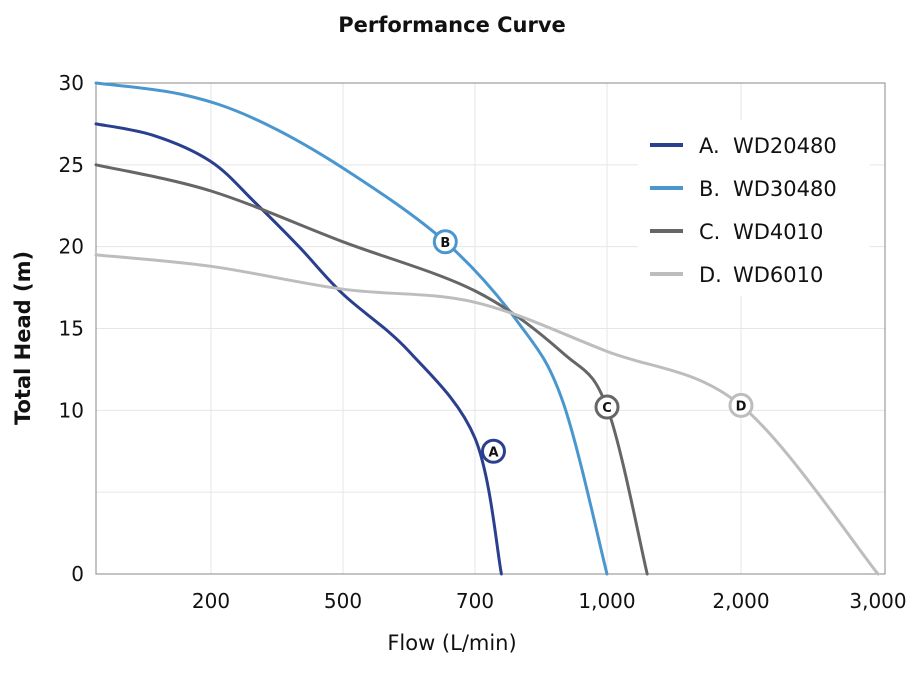 Image resolution: width=922 pixels, height=674 pixels. What do you see at coordinates (710, 275) in the screenshot?
I see `legend-letter: D.` at bounding box center [710, 275].